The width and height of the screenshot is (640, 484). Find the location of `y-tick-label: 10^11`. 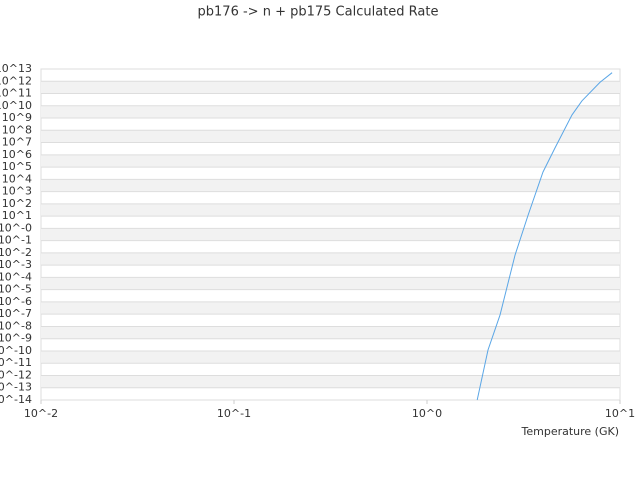

y-tick-label: 10^11 is located at coordinates (16, 93).